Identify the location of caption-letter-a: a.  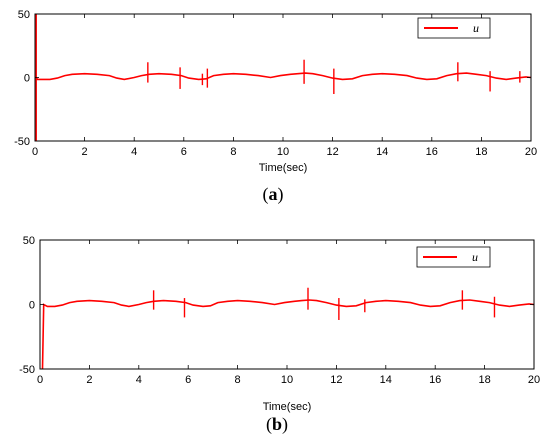
(273, 194).